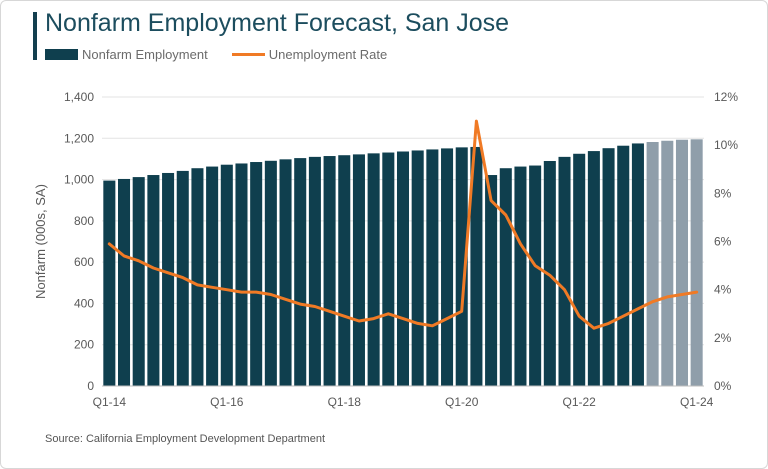 The height and width of the screenshot is (469, 768). Describe the element at coordinates (328, 54) in the screenshot. I see `legend-label-unemployment: Unemployment Rate` at that location.